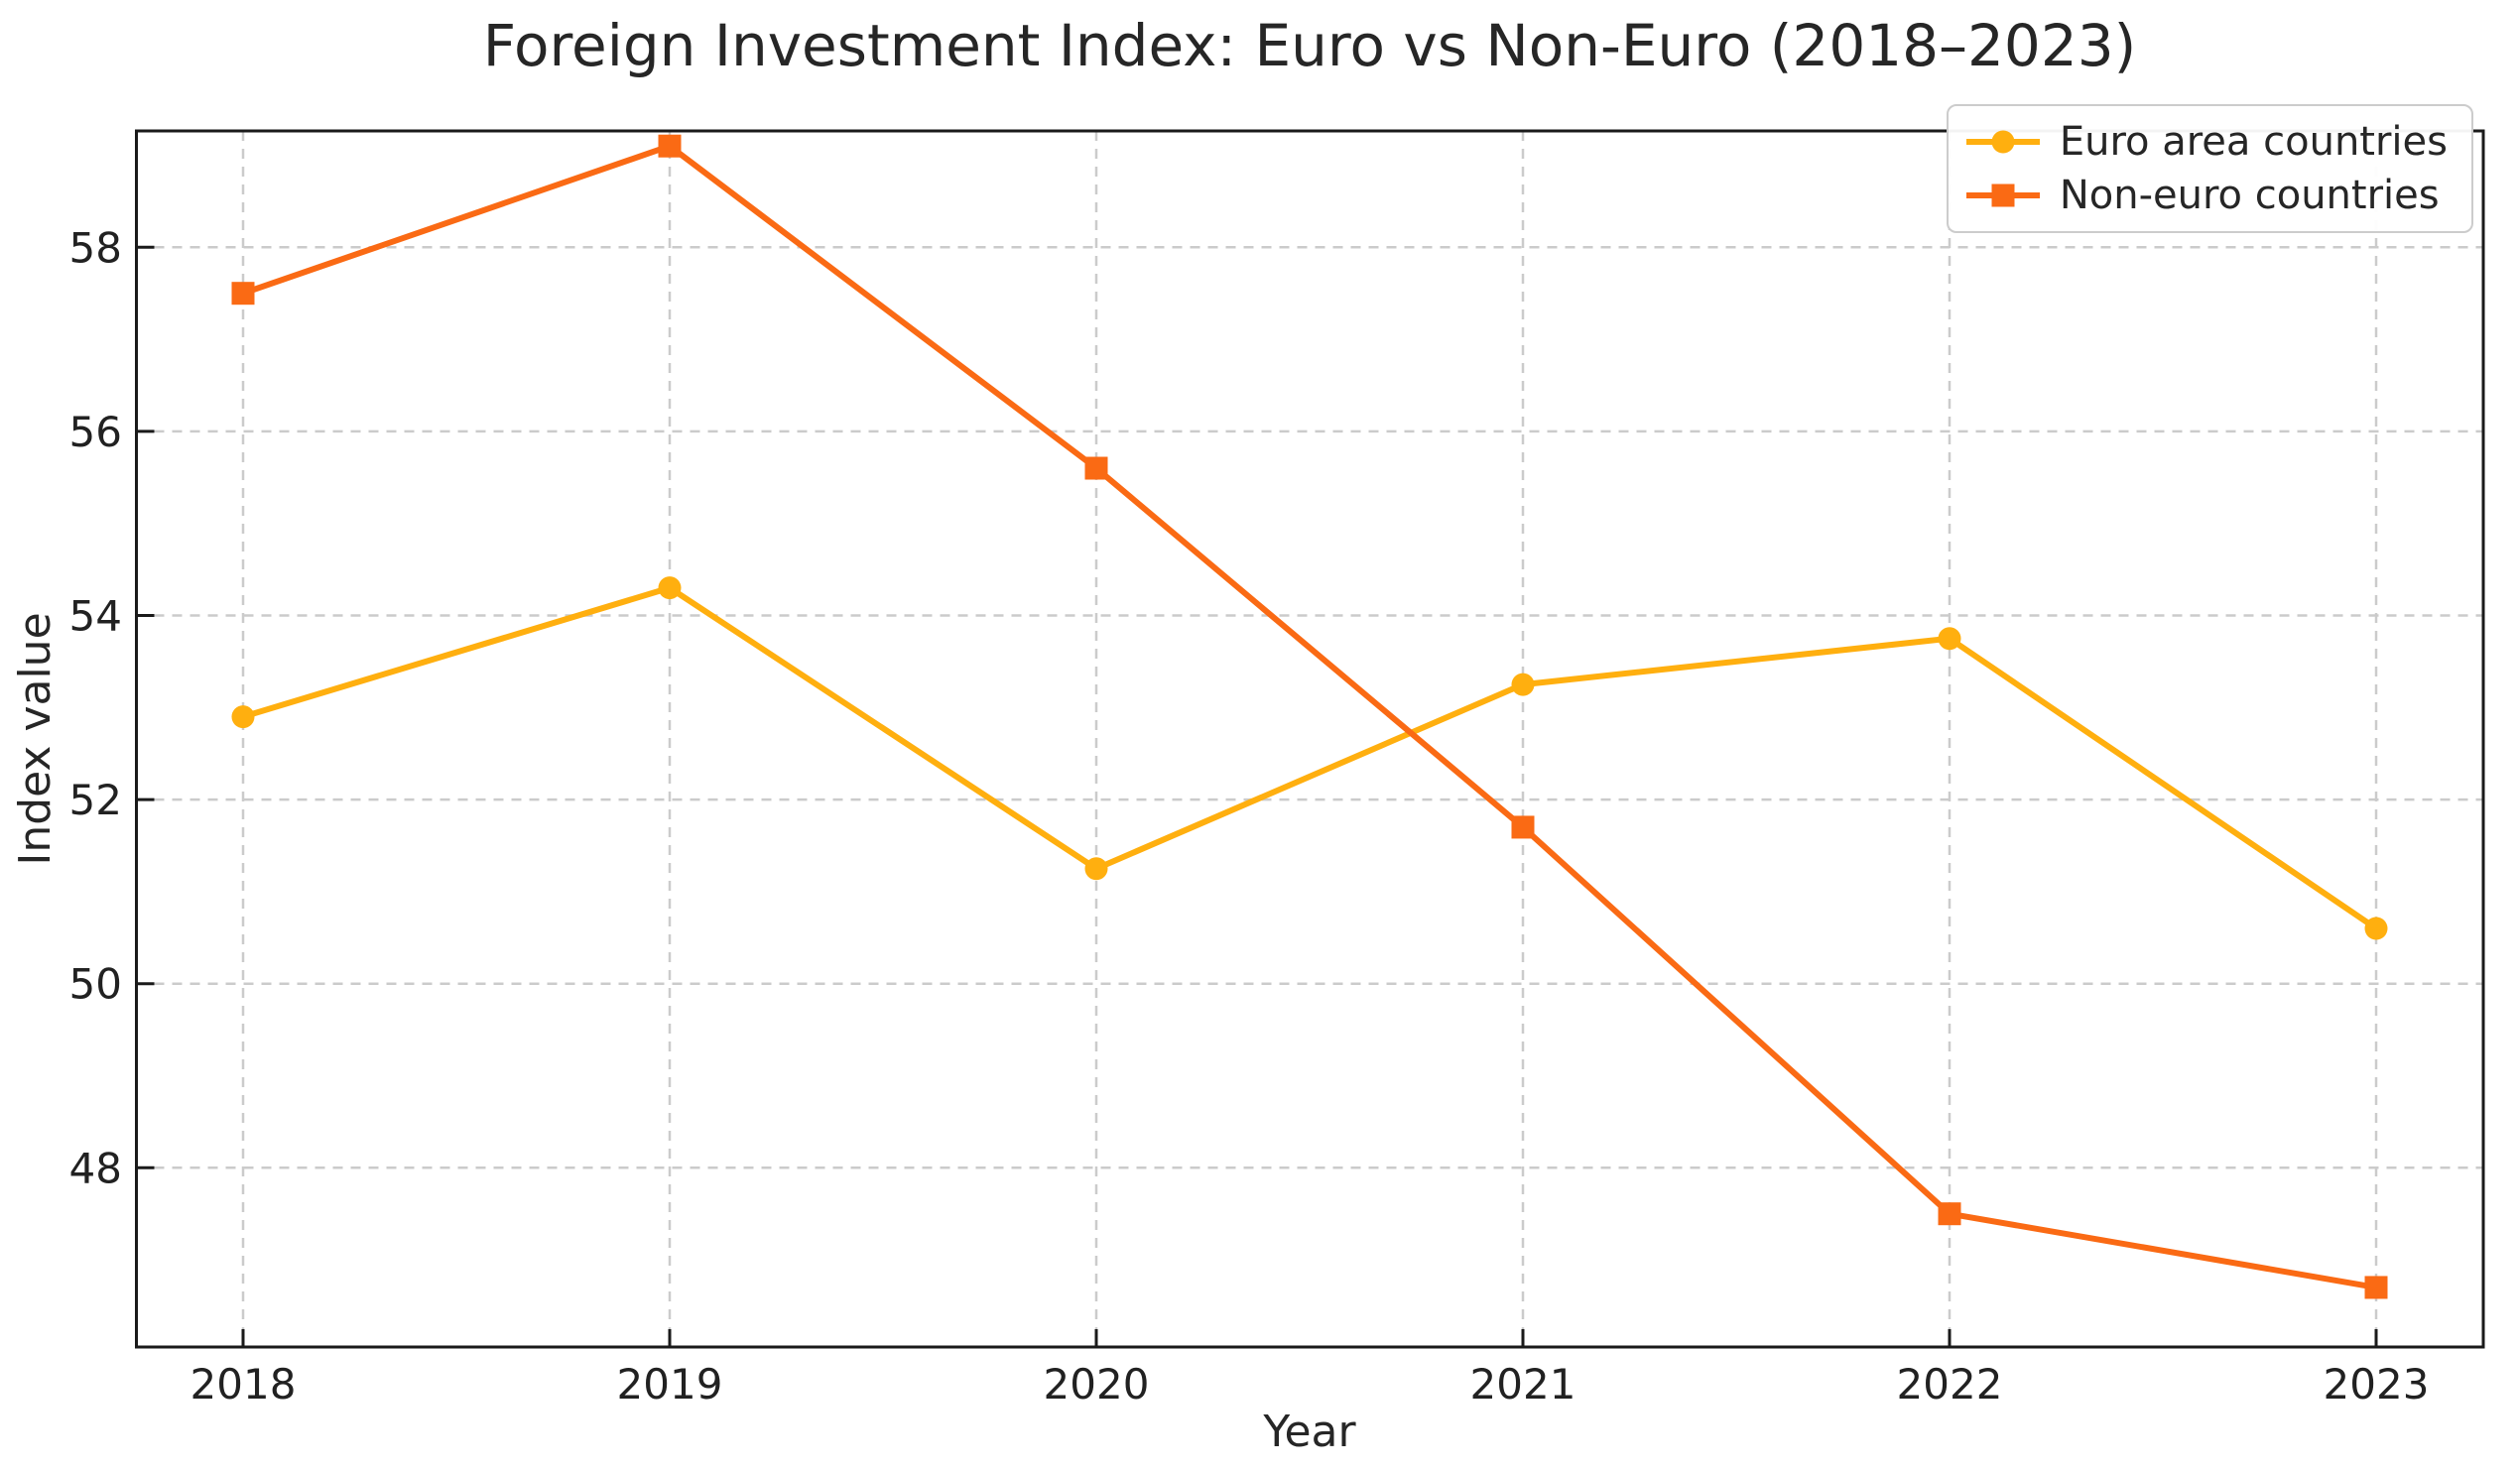 This screenshot has width=2520, height=1471. What do you see at coordinates (95, 800) in the screenshot?
I see `y-tick-label: 52` at bounding box center [95, 800].